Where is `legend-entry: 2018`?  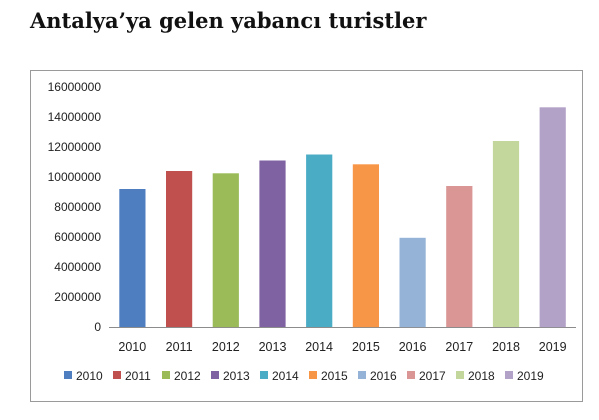 legend-entry: 2018 is located at coordinates (481, 376).